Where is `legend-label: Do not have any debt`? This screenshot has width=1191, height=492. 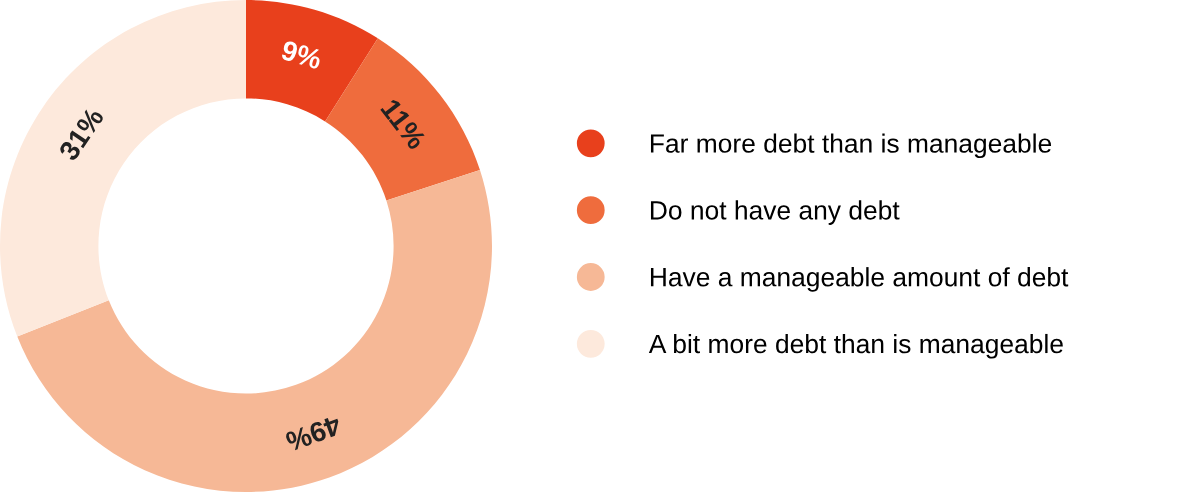
legend-label: Do not have any debt is located at coordinates (775, 212).